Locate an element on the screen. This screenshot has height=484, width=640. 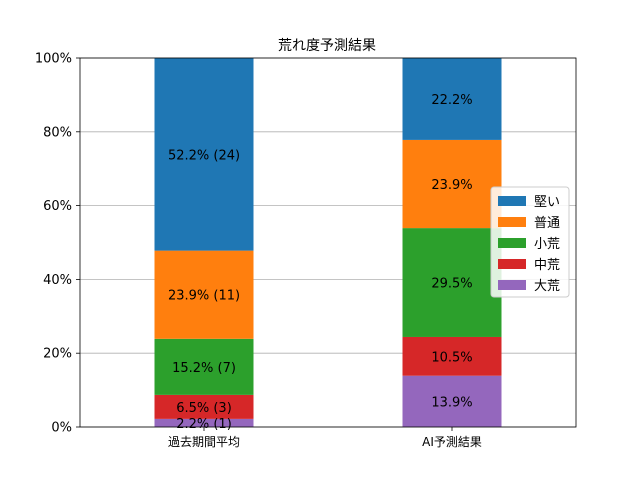
data-label: 13.9% is located at coordinates (451, 402).